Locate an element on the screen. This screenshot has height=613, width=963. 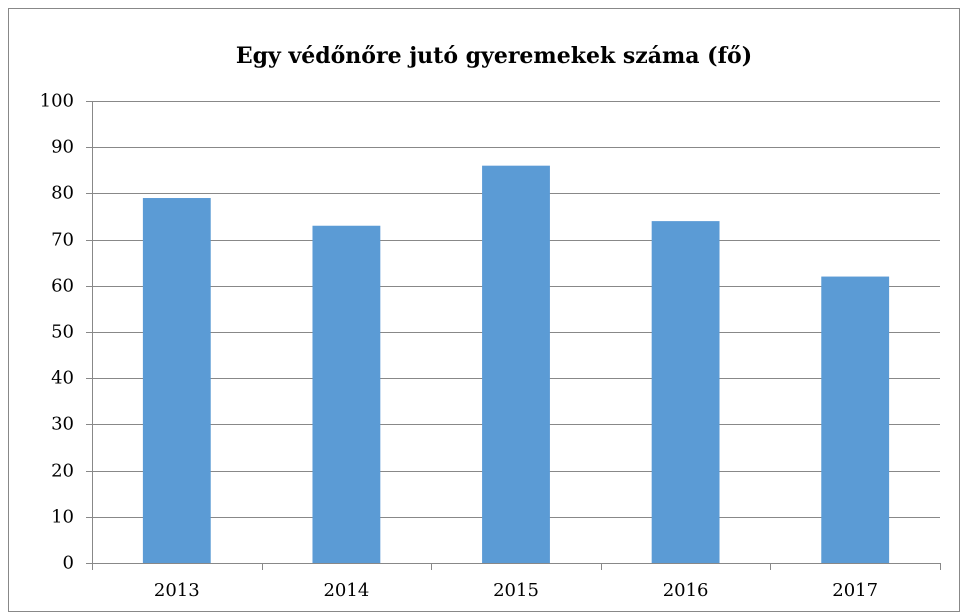
y-tick-label: 60 is located at coordinates (62, 286).